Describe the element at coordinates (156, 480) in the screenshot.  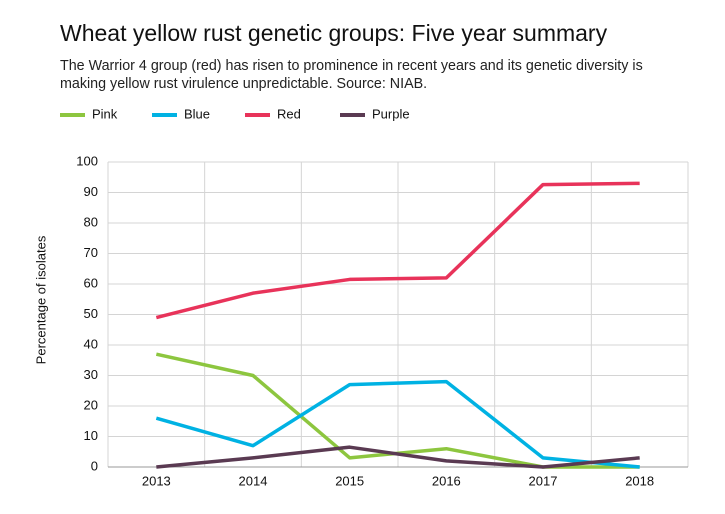
I see `x-tick-label: 2013` at that location.